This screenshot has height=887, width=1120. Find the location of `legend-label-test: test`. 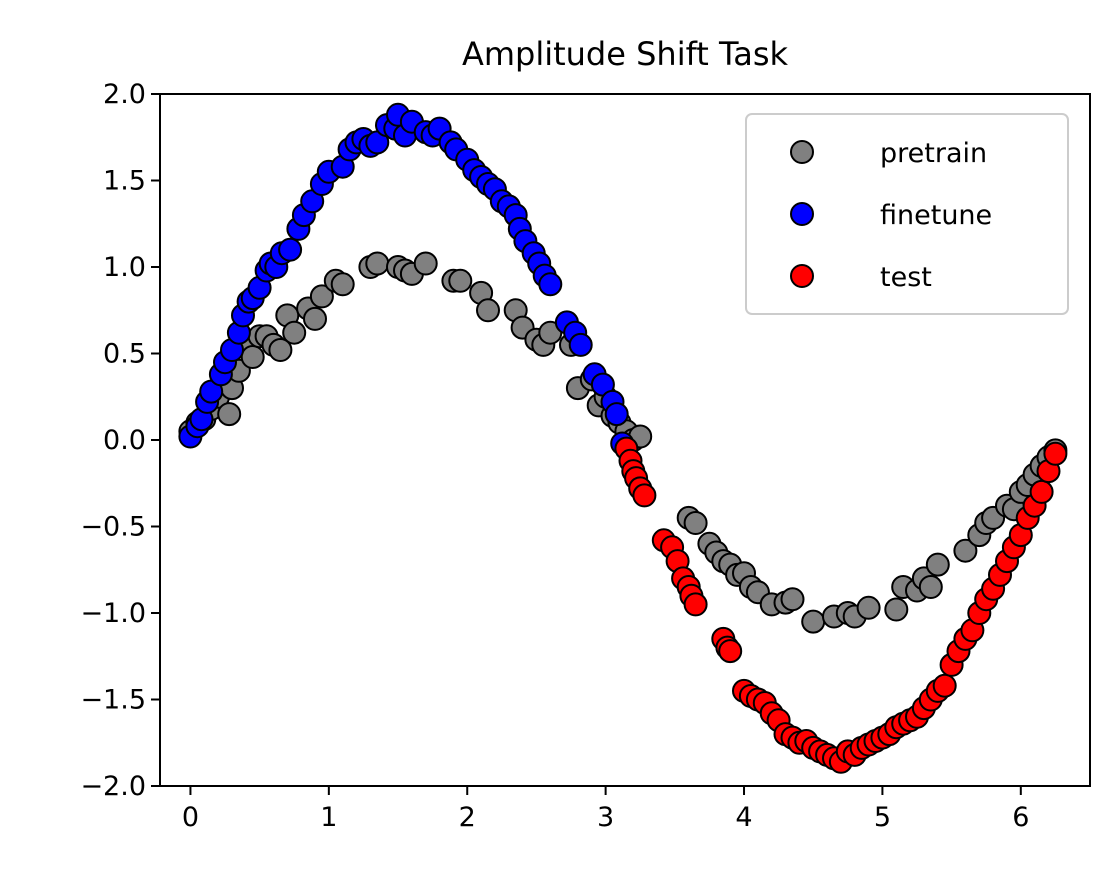

legend-label-test: test is located at coordinates (906, 277).